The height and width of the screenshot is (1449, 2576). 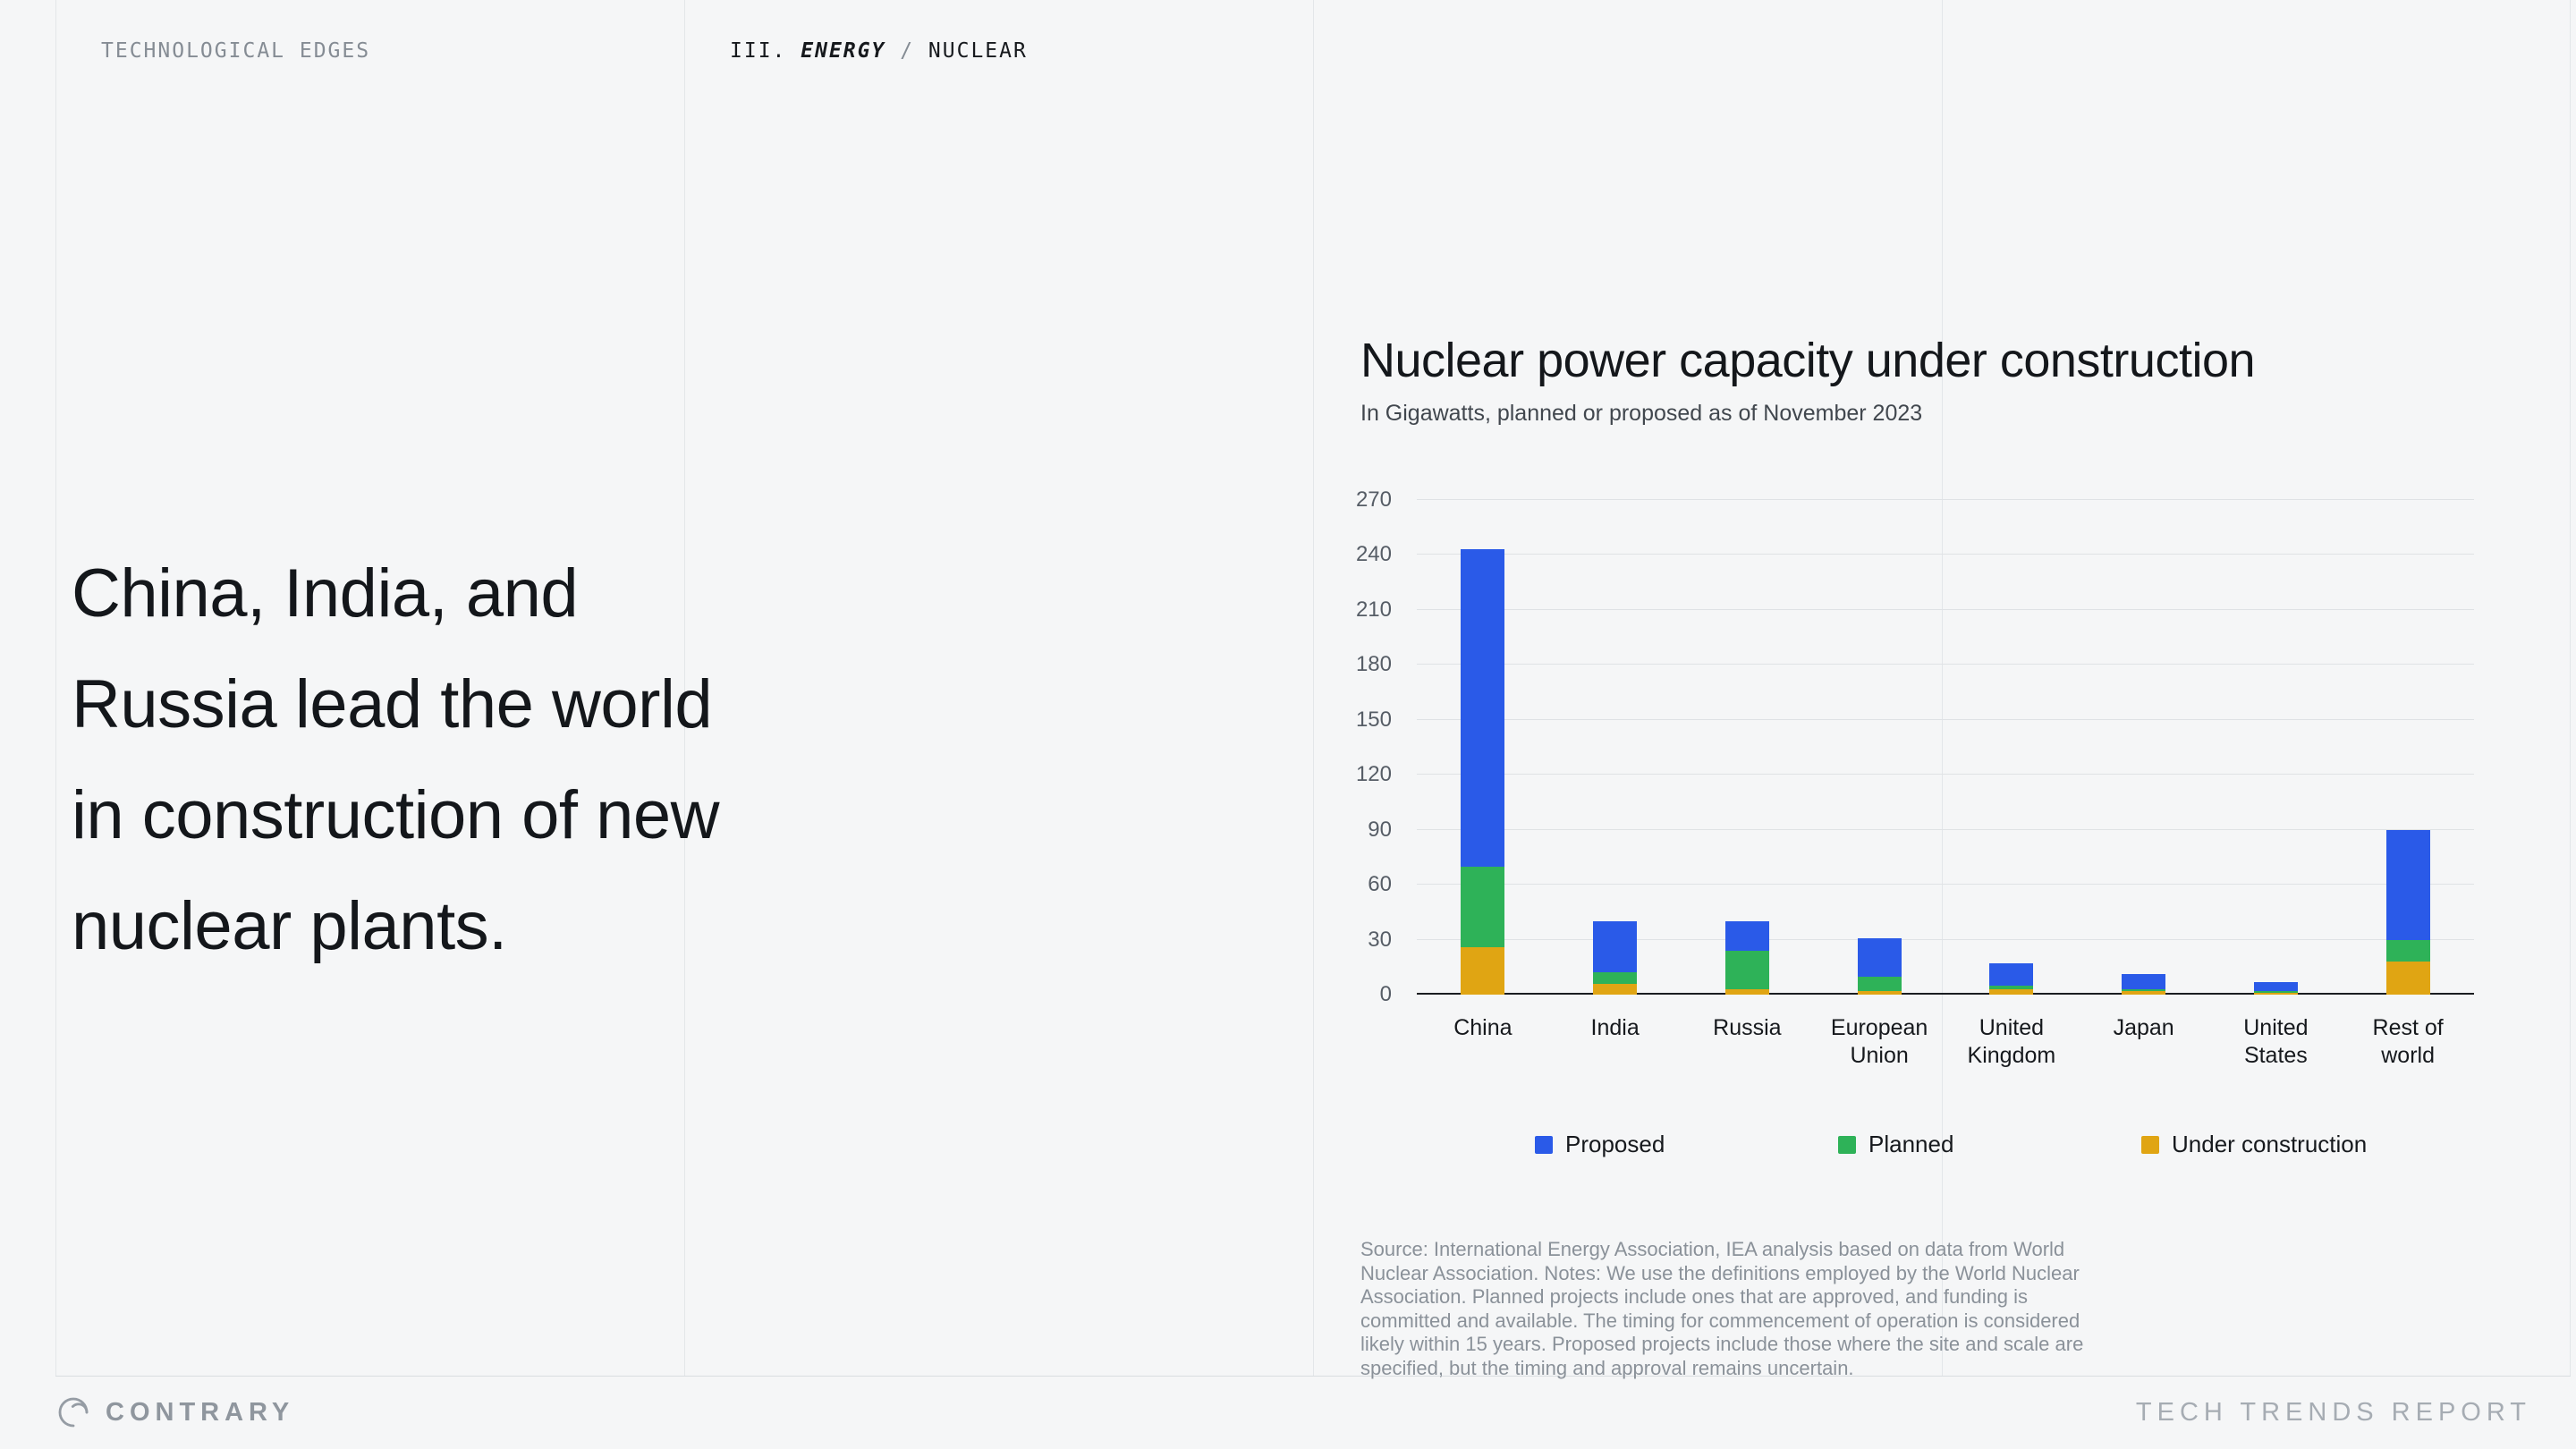 I want to click on chart-legend: Proposed Planned Under construction, so click(x=1941, y=1145).